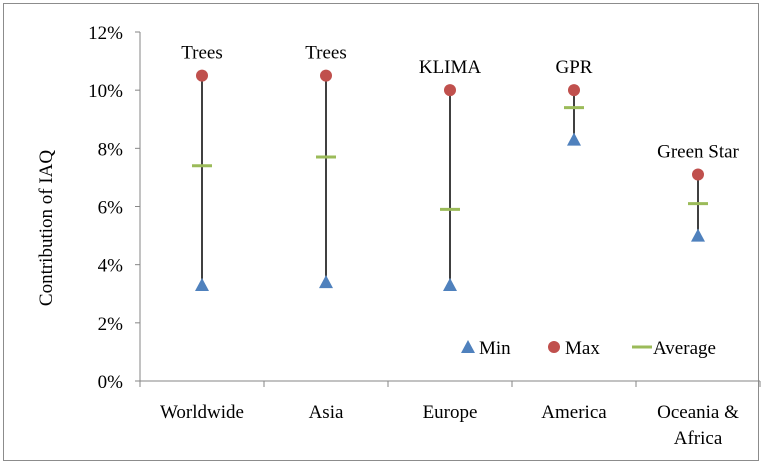  What do you see at coordinates (450, 67) in the screenshot?
I see `annotation-label: KLIMA` at bounding box center [450, 67].